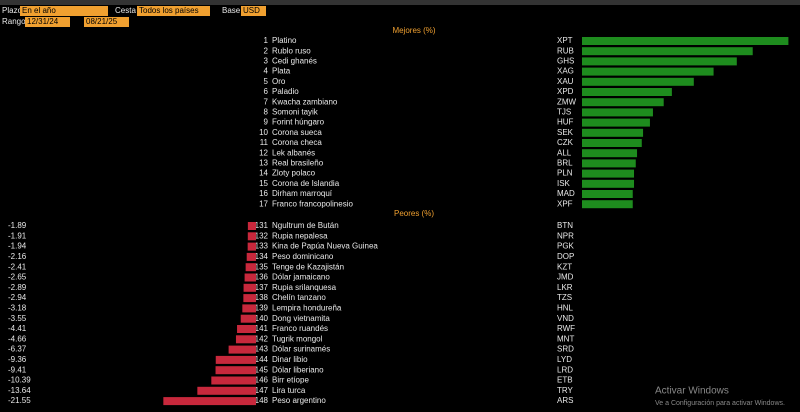 This screenshot has height=412, width=800. What do you see at coordinates (305, 225) in the screenshot?
I see `currency-name: Ngultrum de Bután` at bounding box center [305, 225].